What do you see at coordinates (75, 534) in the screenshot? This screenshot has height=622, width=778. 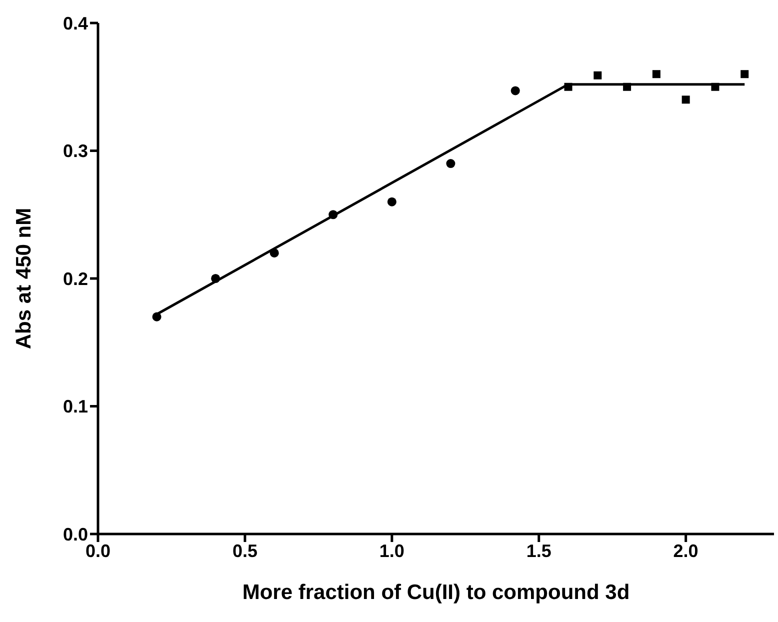 I see `y-tick-label: 0.0` at bounding box center [75, 534].